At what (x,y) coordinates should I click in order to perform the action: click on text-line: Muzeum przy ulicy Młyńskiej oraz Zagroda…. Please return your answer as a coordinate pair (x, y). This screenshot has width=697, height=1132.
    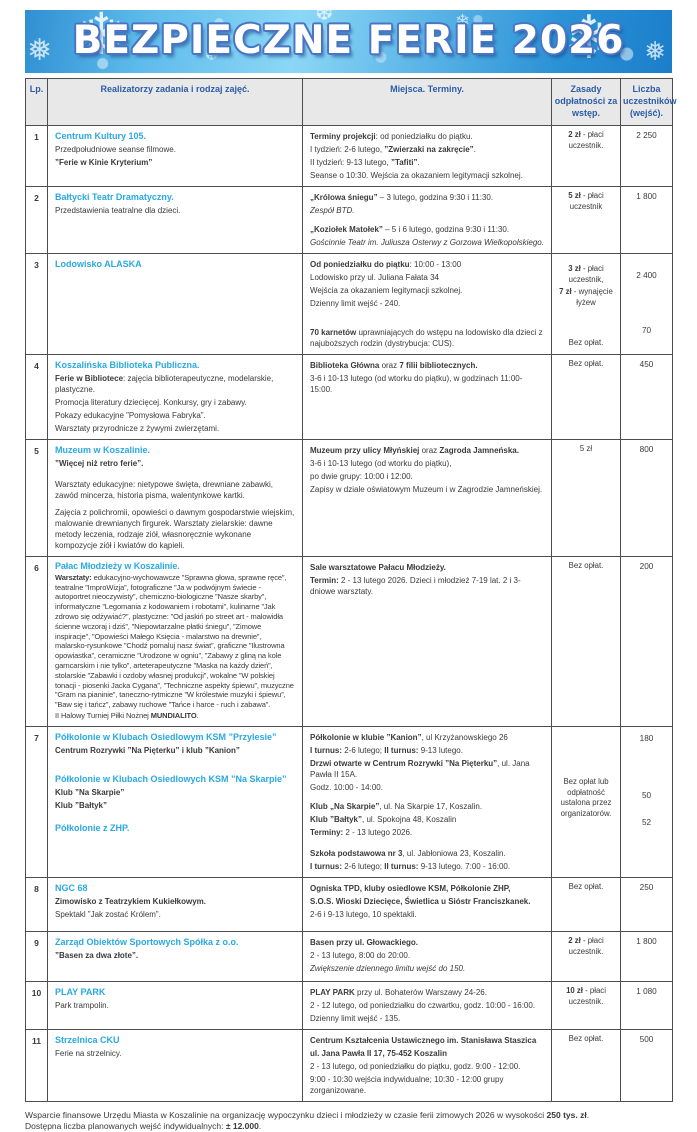
    Looking at the image, I should click on (414, 450).